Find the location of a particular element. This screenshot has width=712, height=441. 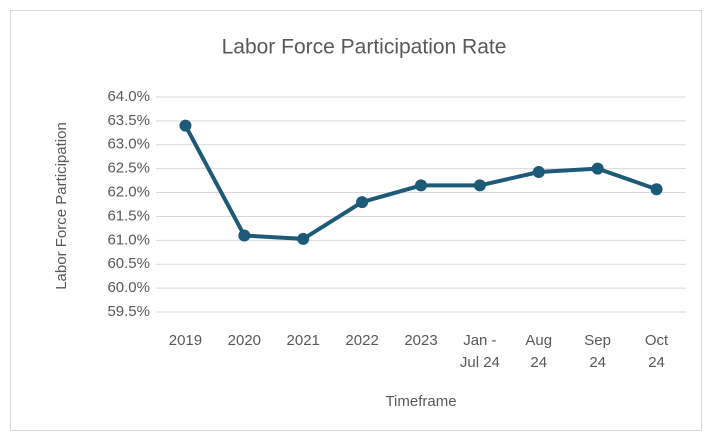

x-tick-label: 2020 is located at coordinates (244, 340).